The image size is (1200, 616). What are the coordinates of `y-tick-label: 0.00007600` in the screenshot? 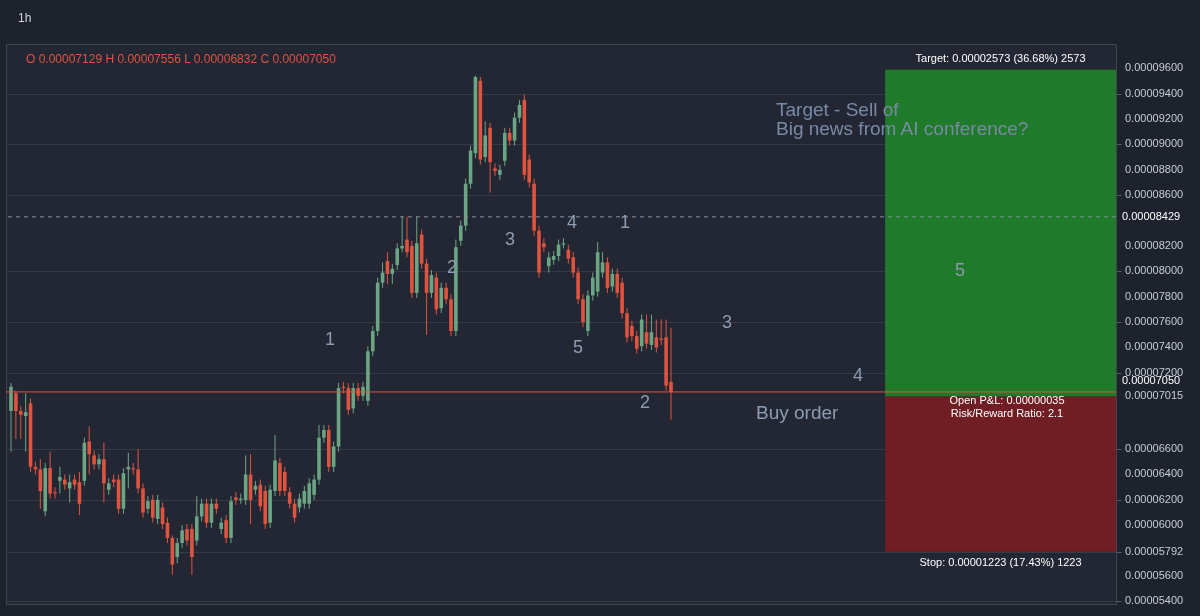 It's located at (1154, 321).